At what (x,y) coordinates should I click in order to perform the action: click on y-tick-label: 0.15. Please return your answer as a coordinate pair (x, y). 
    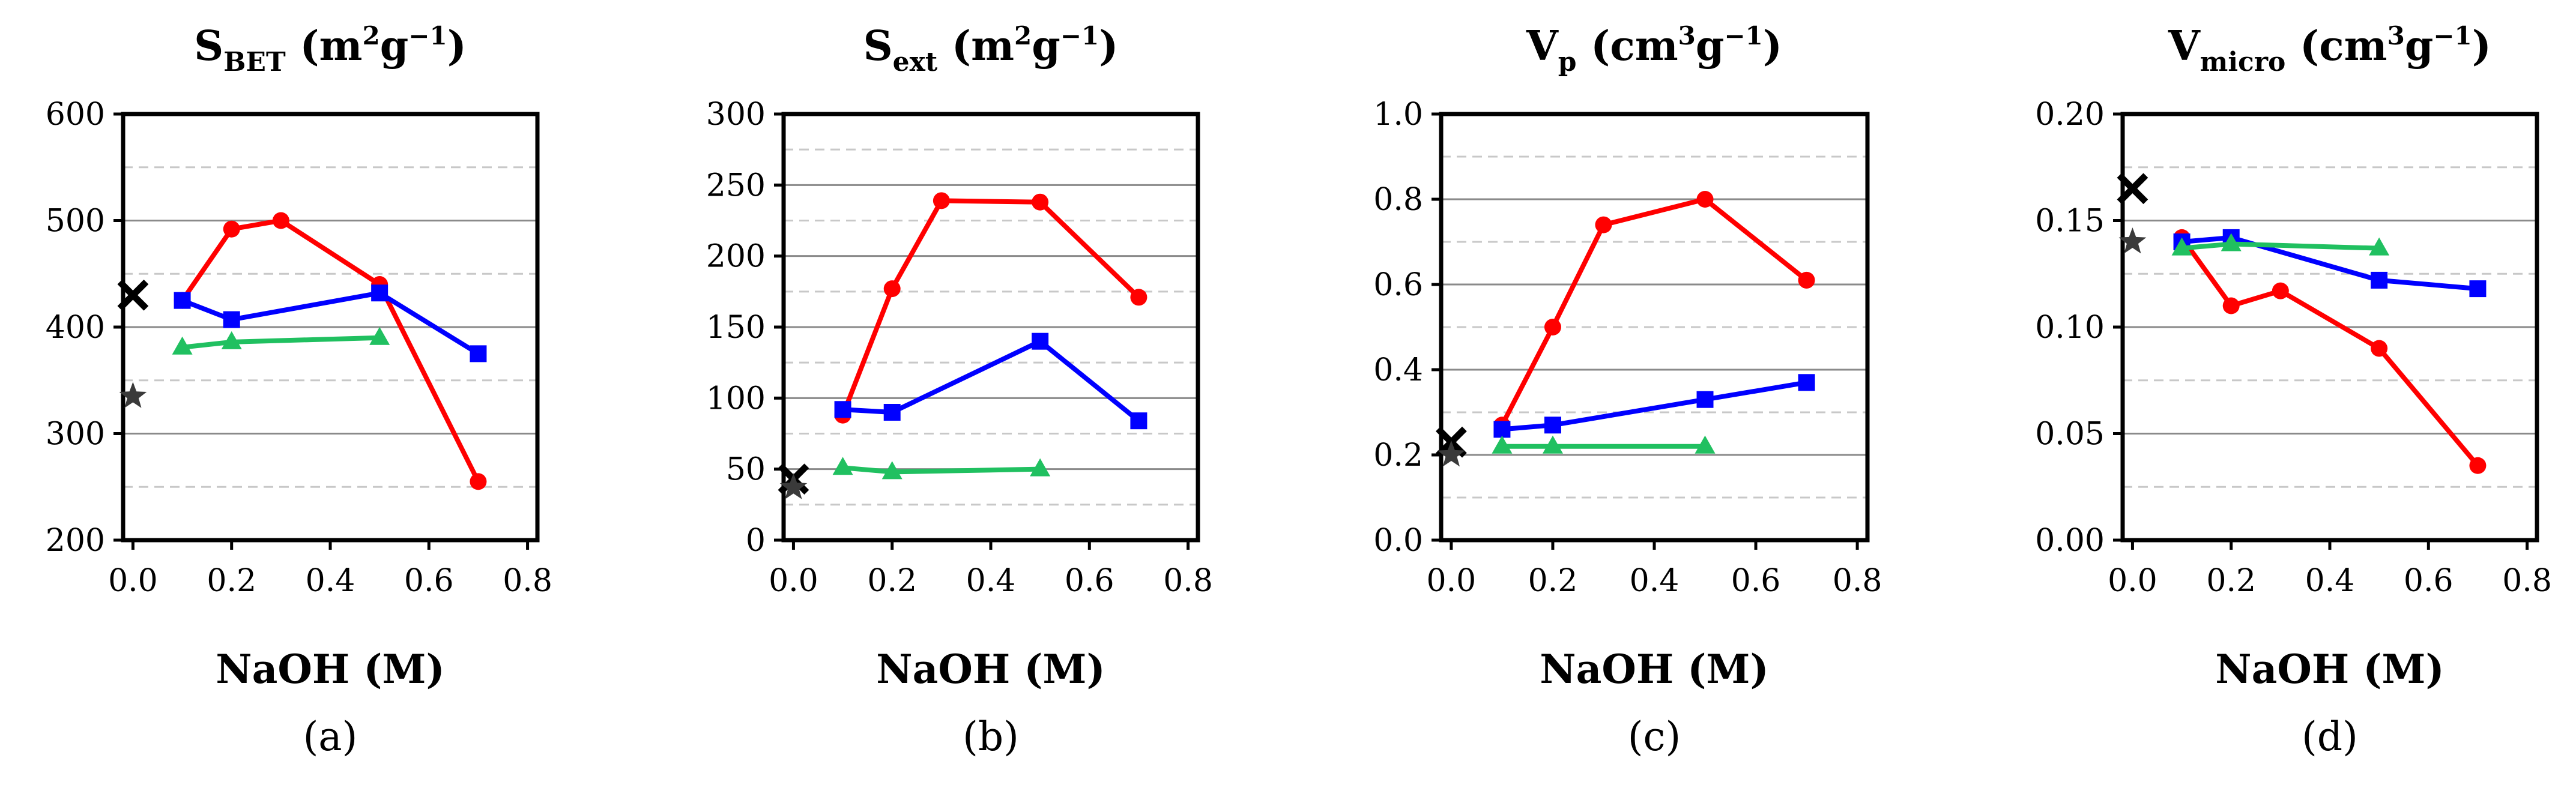
    Looking at the image, I should click on (2070, 221).